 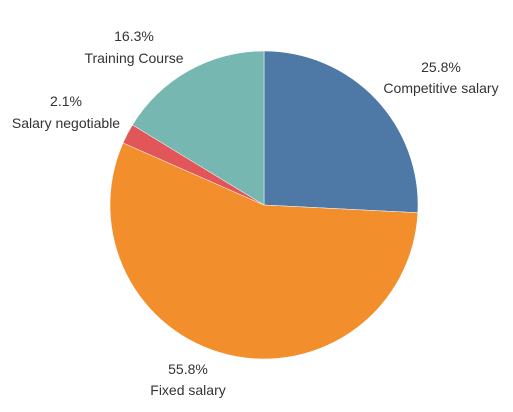 What do you see at coordinates (187, 390) in the screenshot?
I see `slice-category-label-fixed-salary: Fixed salary` at bounding box center [187, 390].